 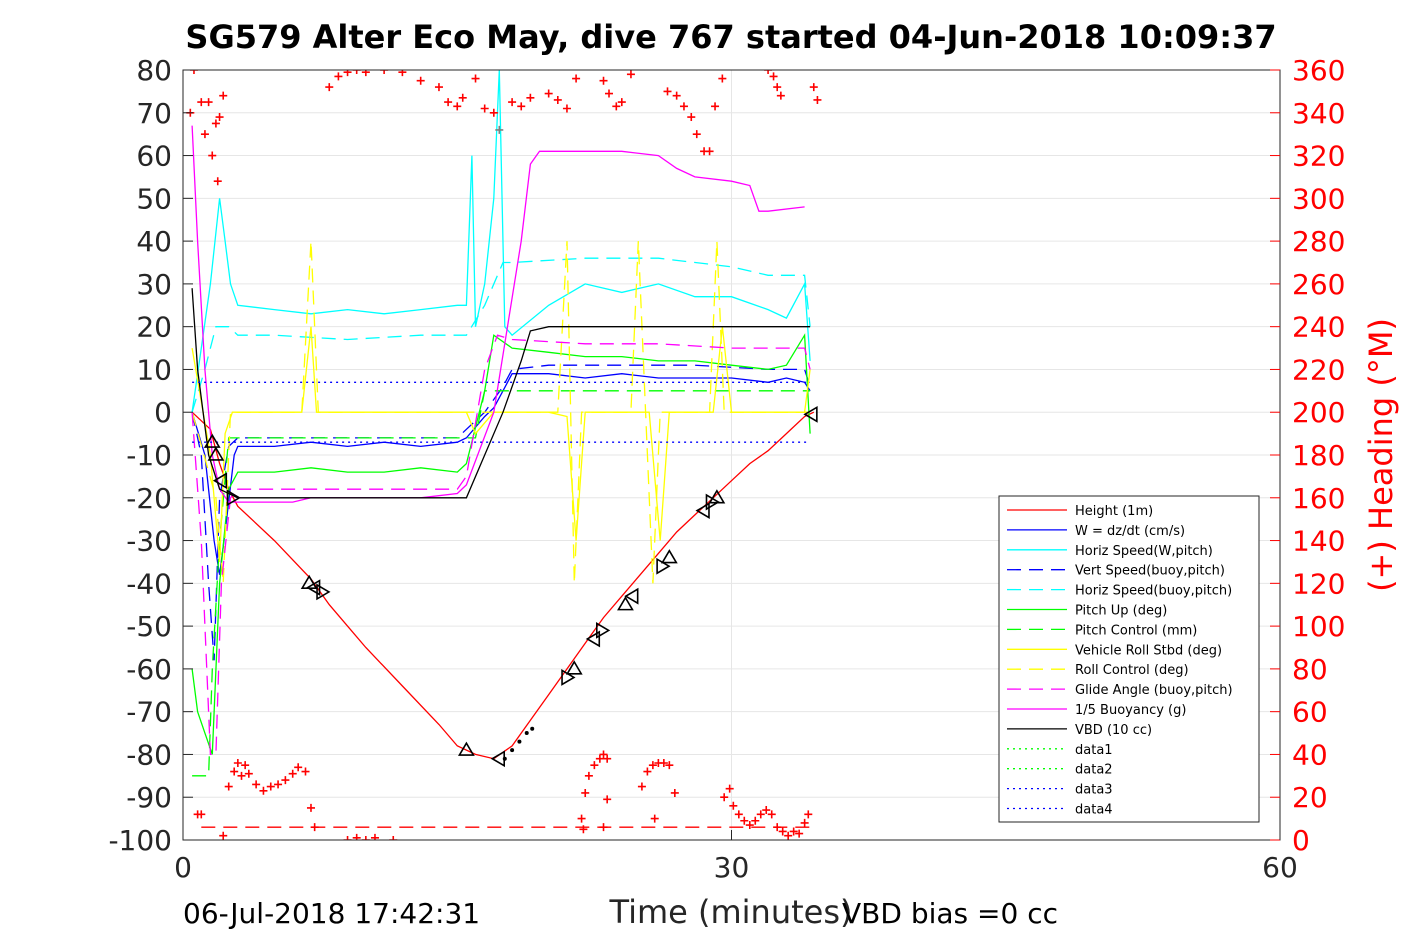 I want to click on legend-label: data3, so click(x=1094, y=790).